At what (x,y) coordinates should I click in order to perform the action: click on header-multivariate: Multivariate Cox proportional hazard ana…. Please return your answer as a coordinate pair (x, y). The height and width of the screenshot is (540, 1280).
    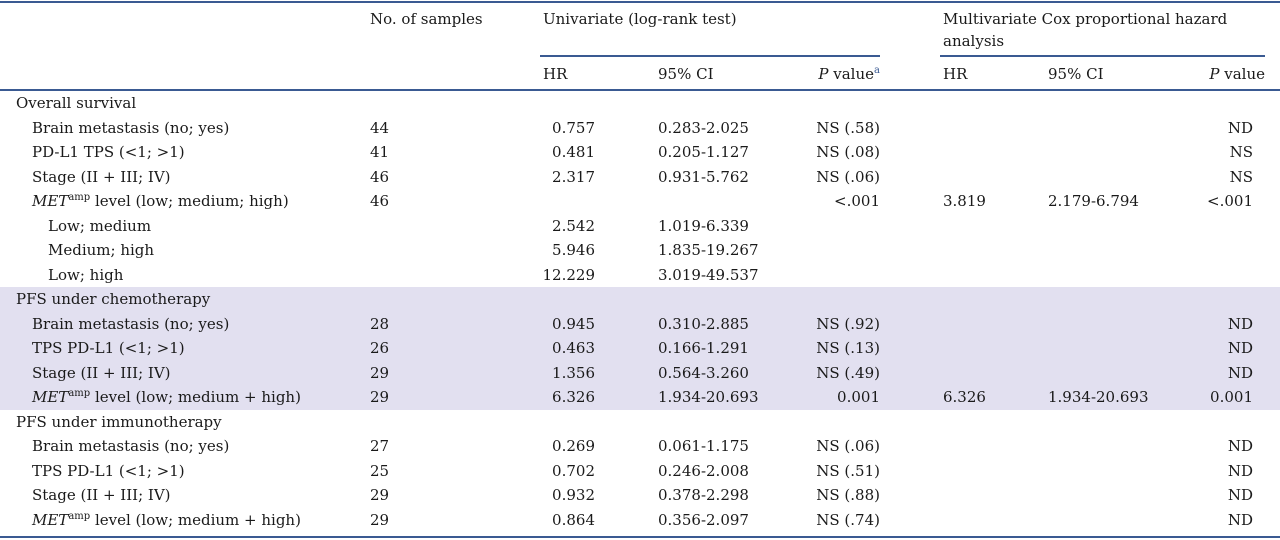
    Looking at the image, I should click on (1085, 30).